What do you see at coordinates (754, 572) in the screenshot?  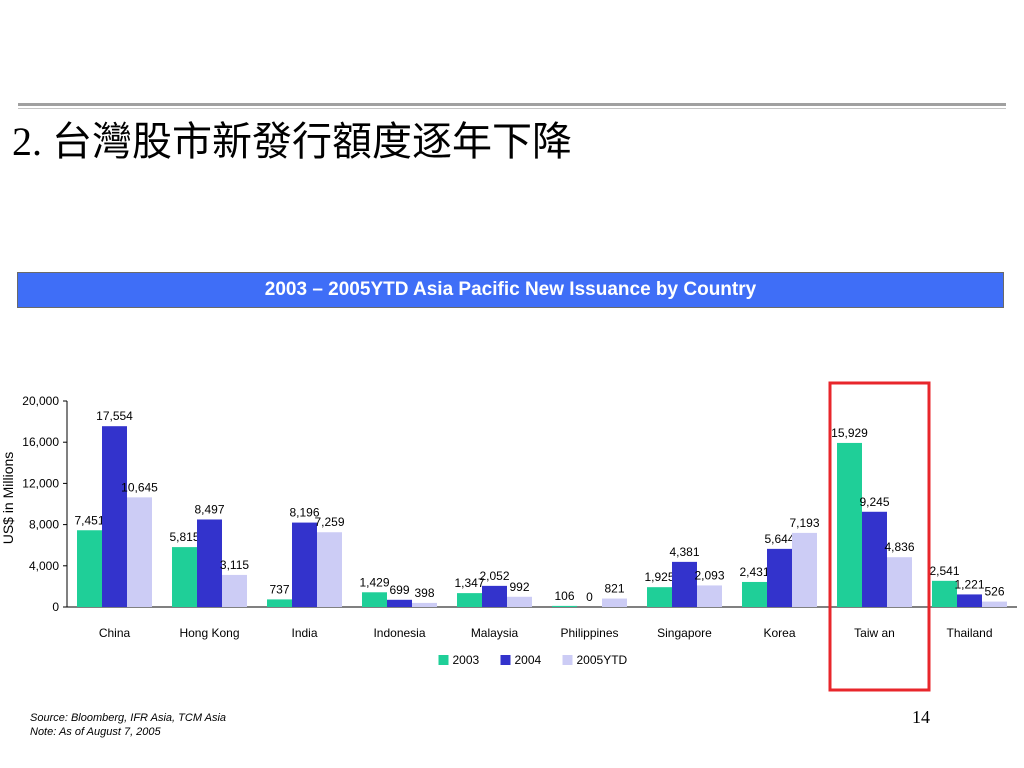 I see `data-label: 2,431` at bounding box center [754, 572].